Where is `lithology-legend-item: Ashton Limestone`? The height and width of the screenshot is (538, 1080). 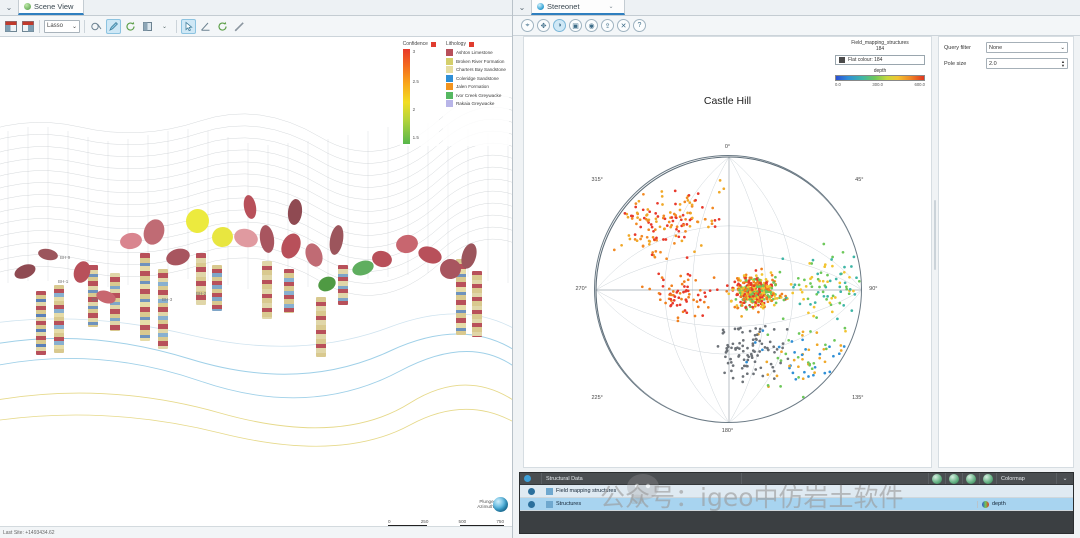
lithology-legend-item: Ashton Limestone is located at coordinates (475, 52).